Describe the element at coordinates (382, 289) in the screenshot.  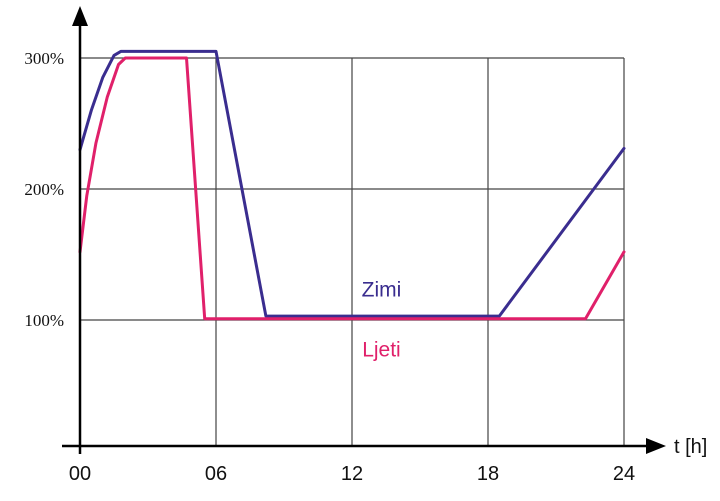
I see `series-label-zimi: Zimi` at that location.